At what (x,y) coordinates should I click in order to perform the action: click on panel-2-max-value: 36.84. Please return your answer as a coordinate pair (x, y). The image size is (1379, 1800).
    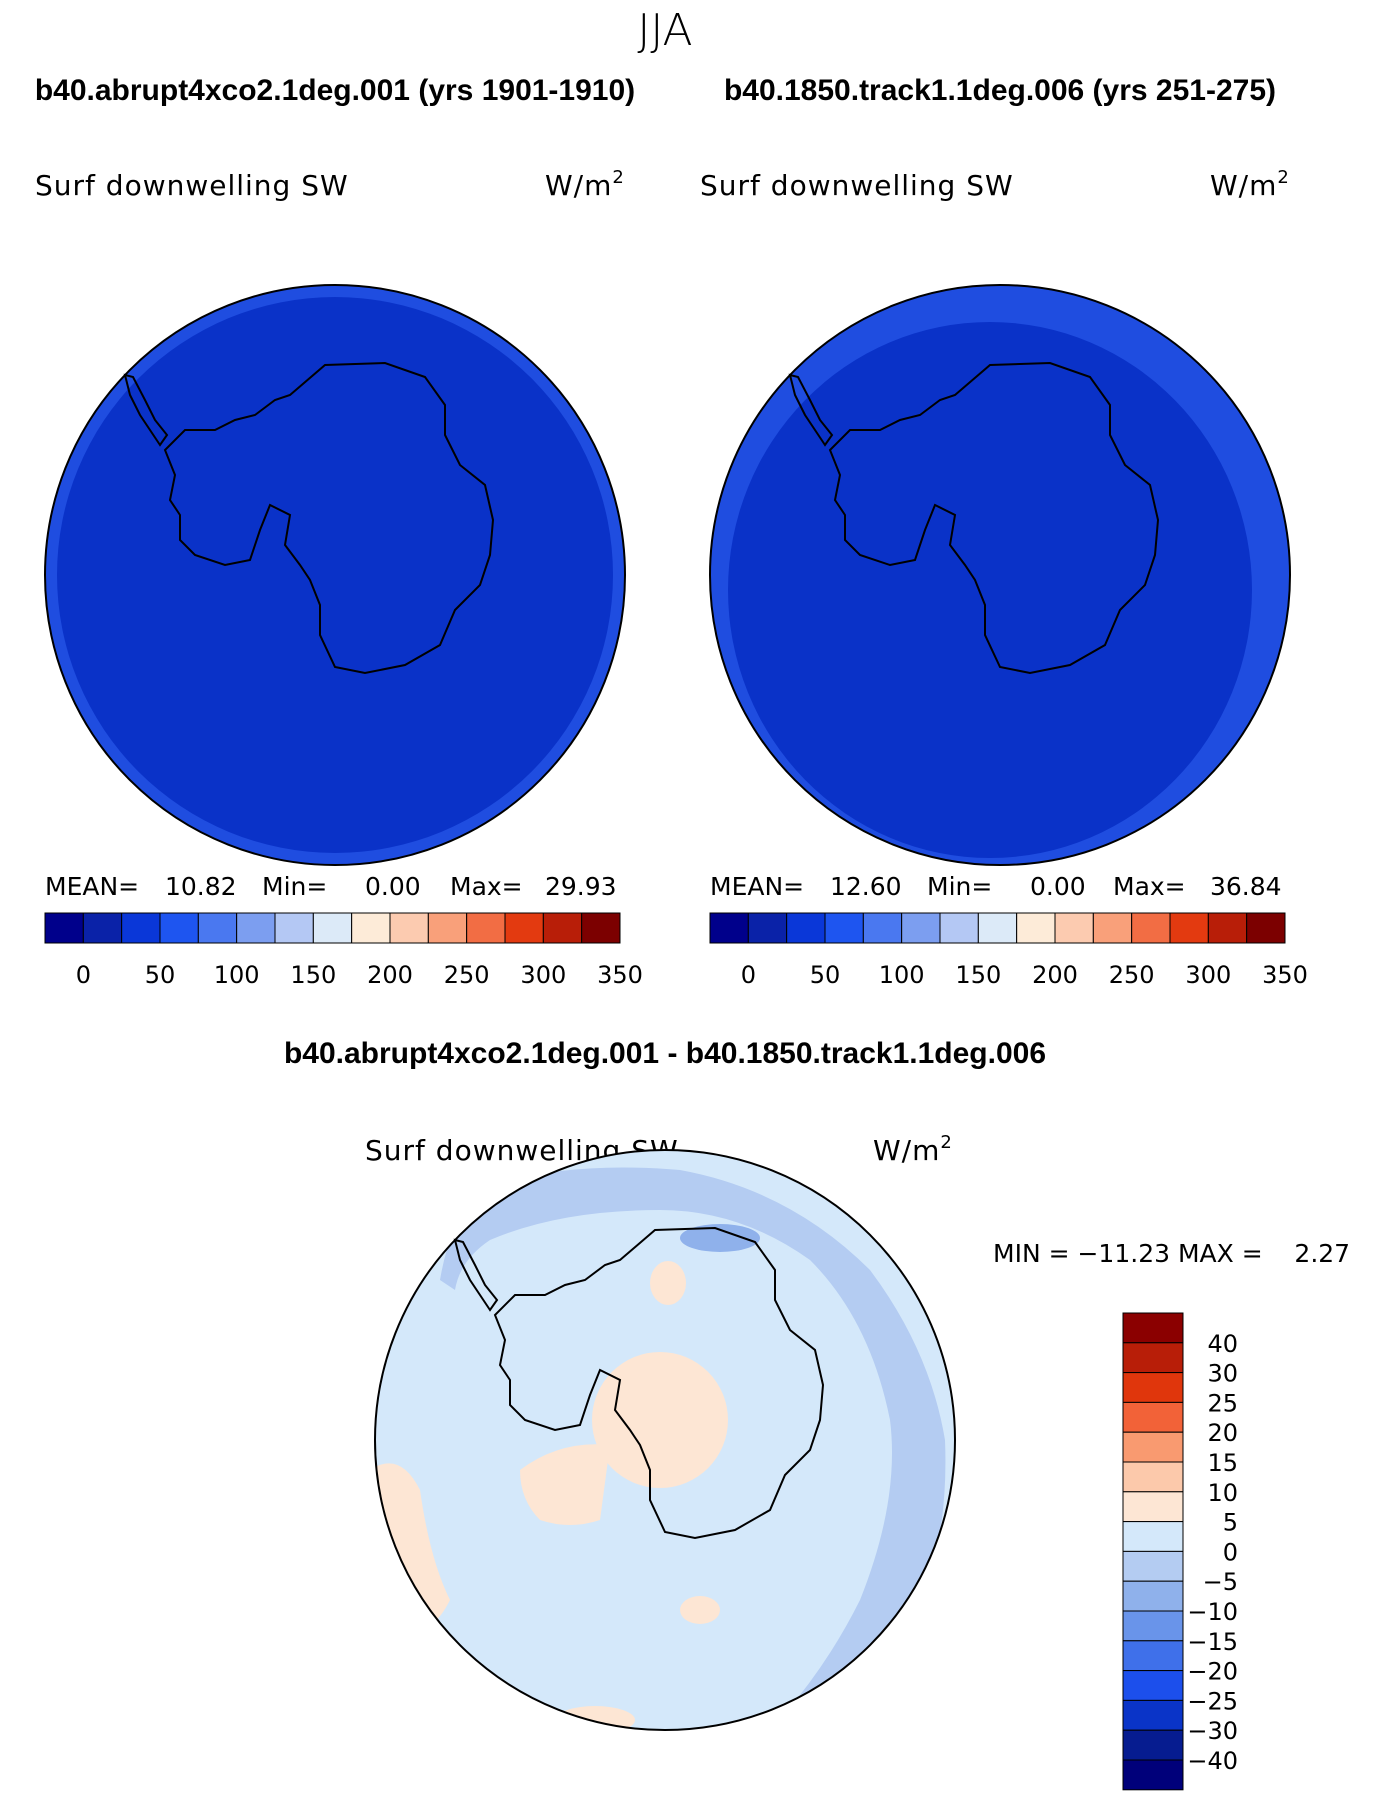
    Looking at the image, I should click on (1246, 886).